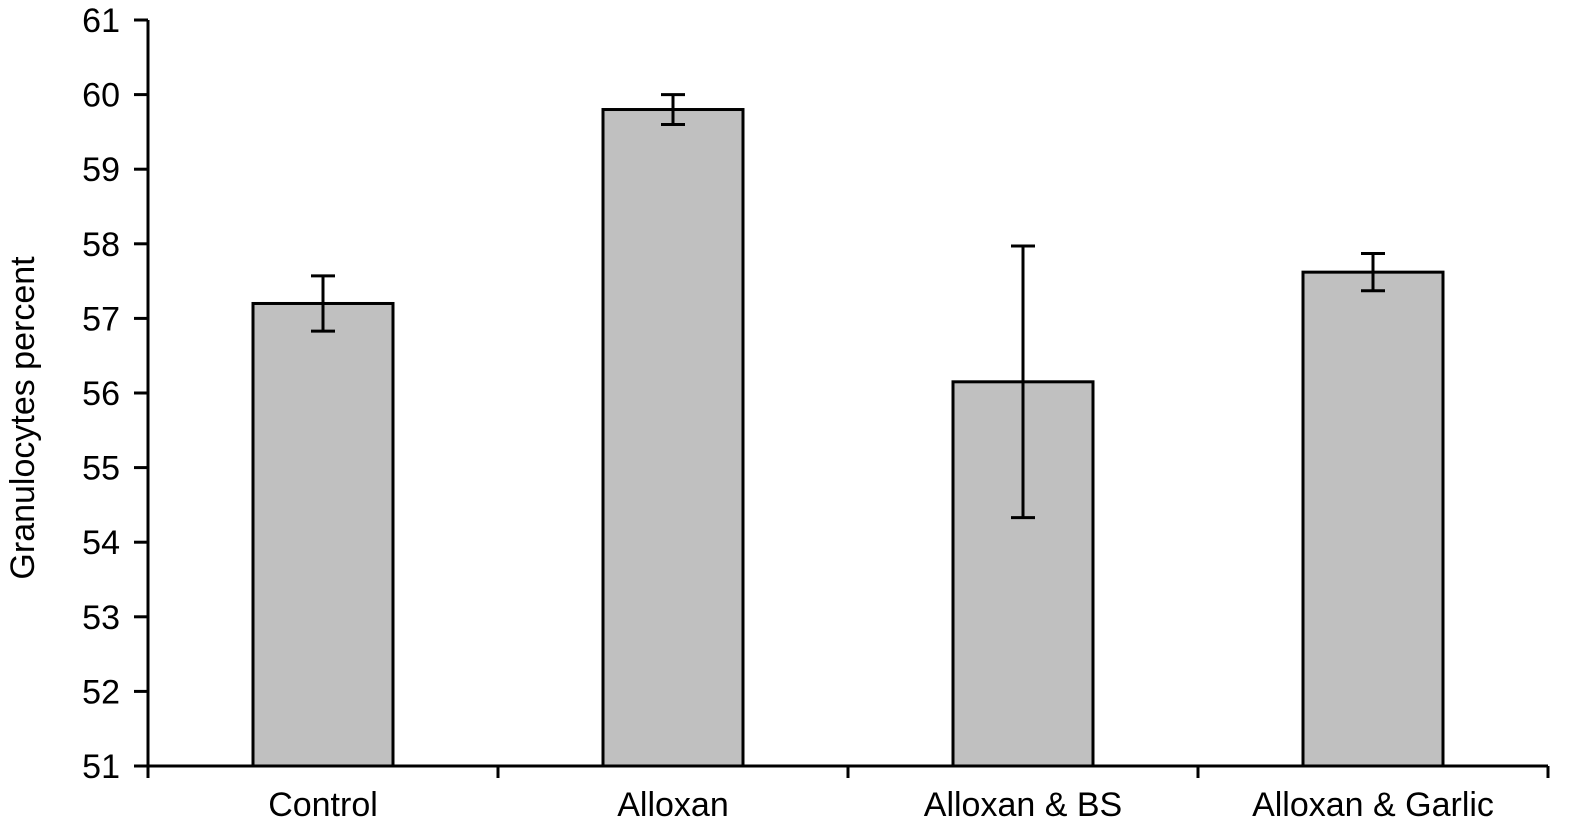  Describe the element at coordinates (101, 96) in the screenshot. I see `y-tick-label: 60` at that location.